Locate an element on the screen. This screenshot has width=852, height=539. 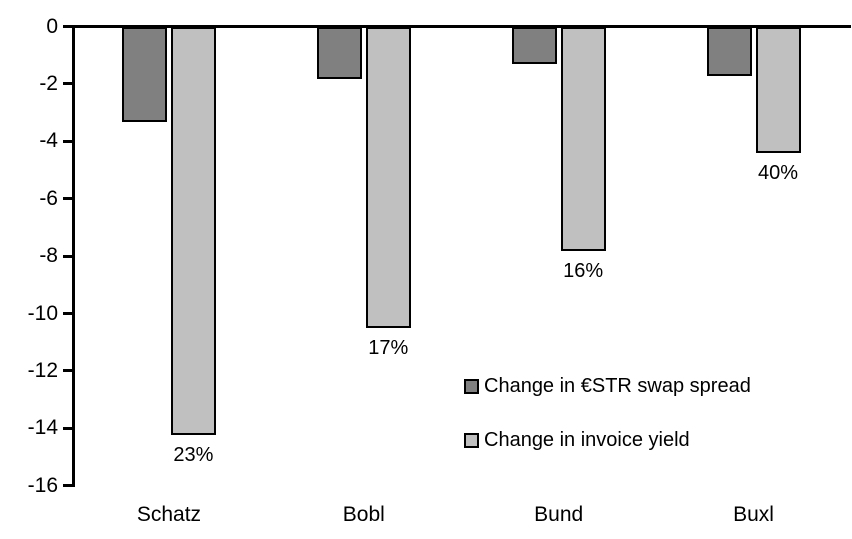
bar-bund-series2 is located at coordinates (583, 139).